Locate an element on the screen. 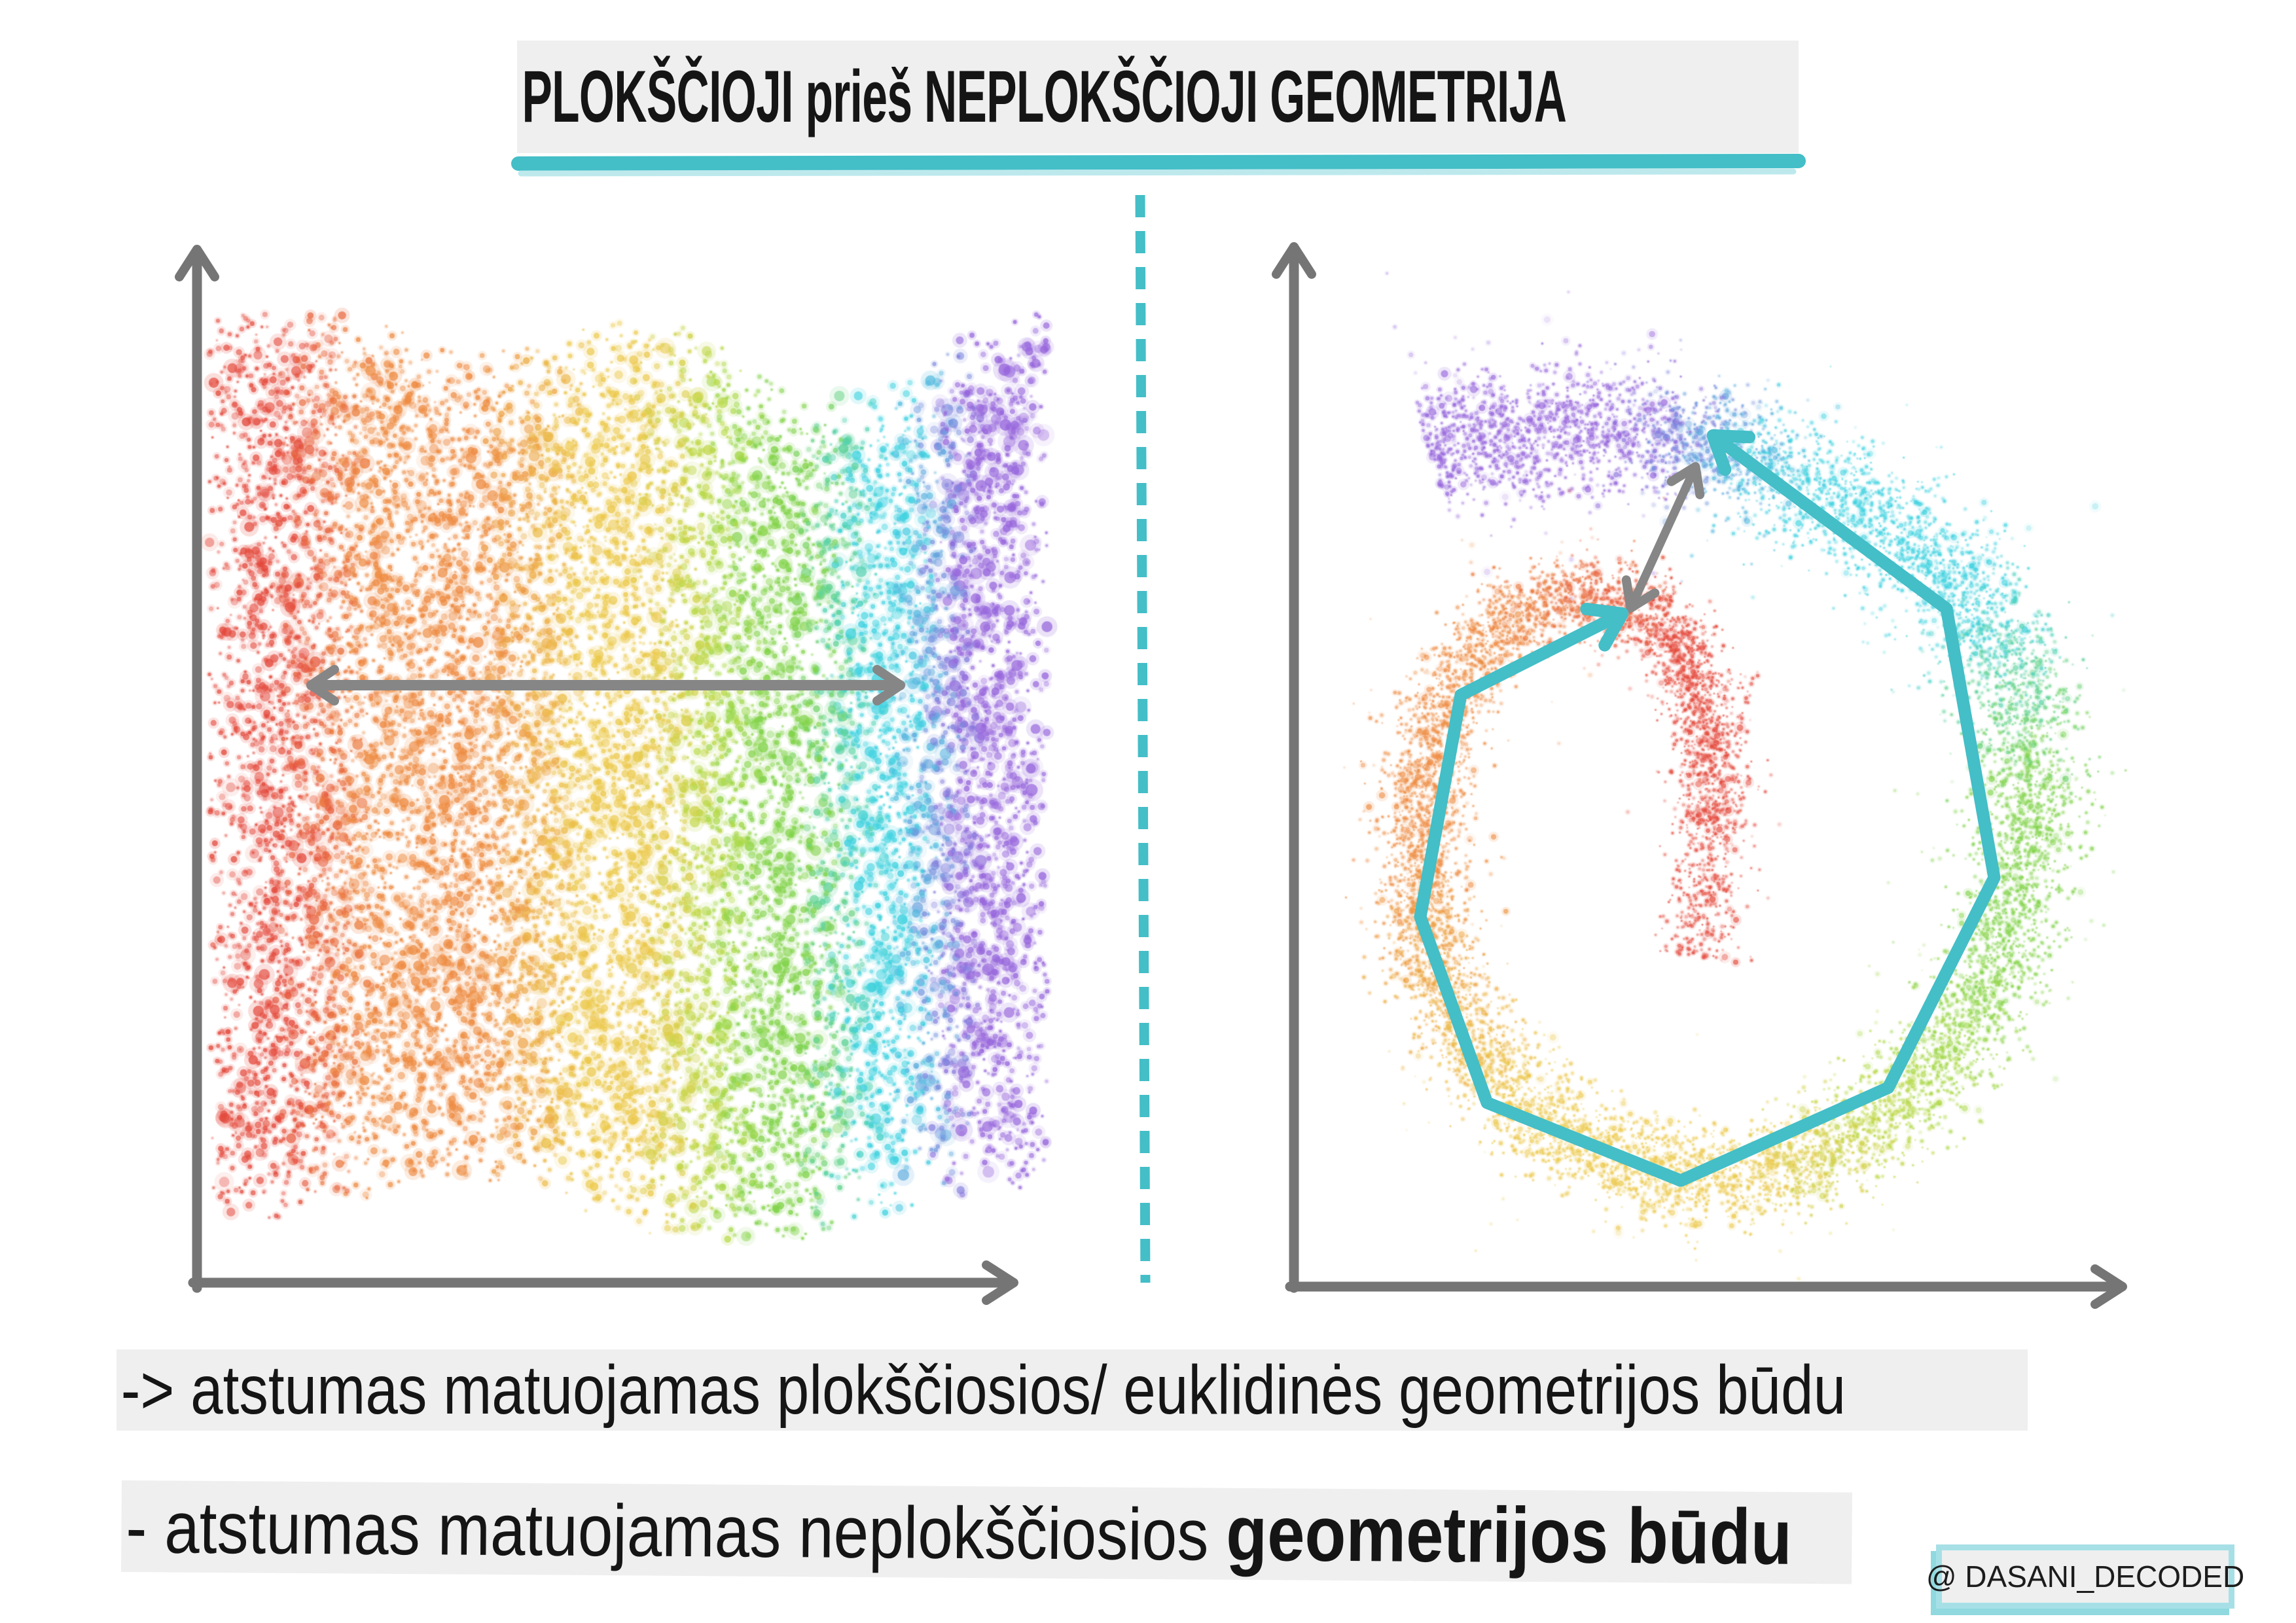 Image resolution: width=2296 pixels, height=1623 pixels. watermark-badge: @ DASANI_DECODED is located at coordinates (2085, 1577).